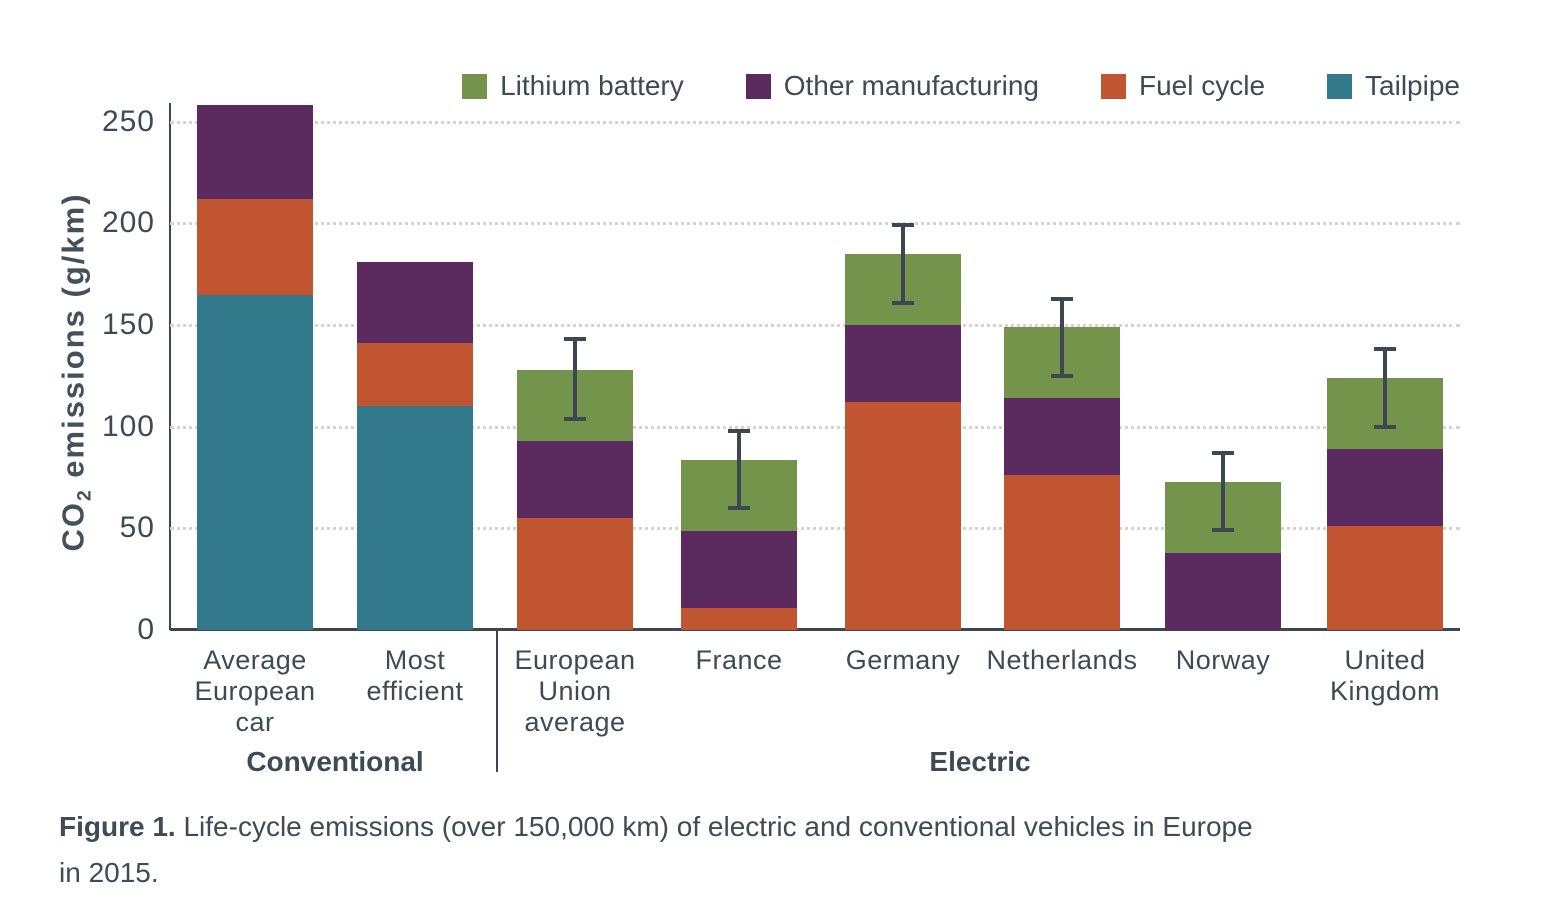  Describe the element at coordinates (117, 826) in the screenshot. I see `caption-figure-number: Figure 1.` at that location.